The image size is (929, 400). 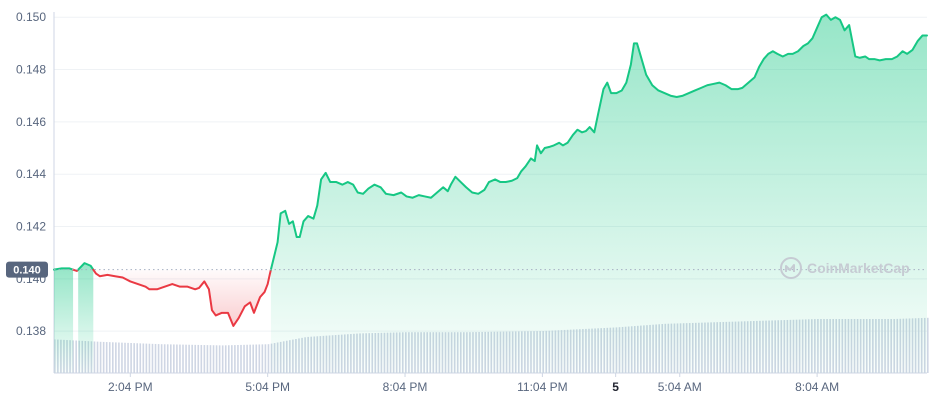 I want to click on reference-badge-label: 0.140, so click(x=27, y=271).